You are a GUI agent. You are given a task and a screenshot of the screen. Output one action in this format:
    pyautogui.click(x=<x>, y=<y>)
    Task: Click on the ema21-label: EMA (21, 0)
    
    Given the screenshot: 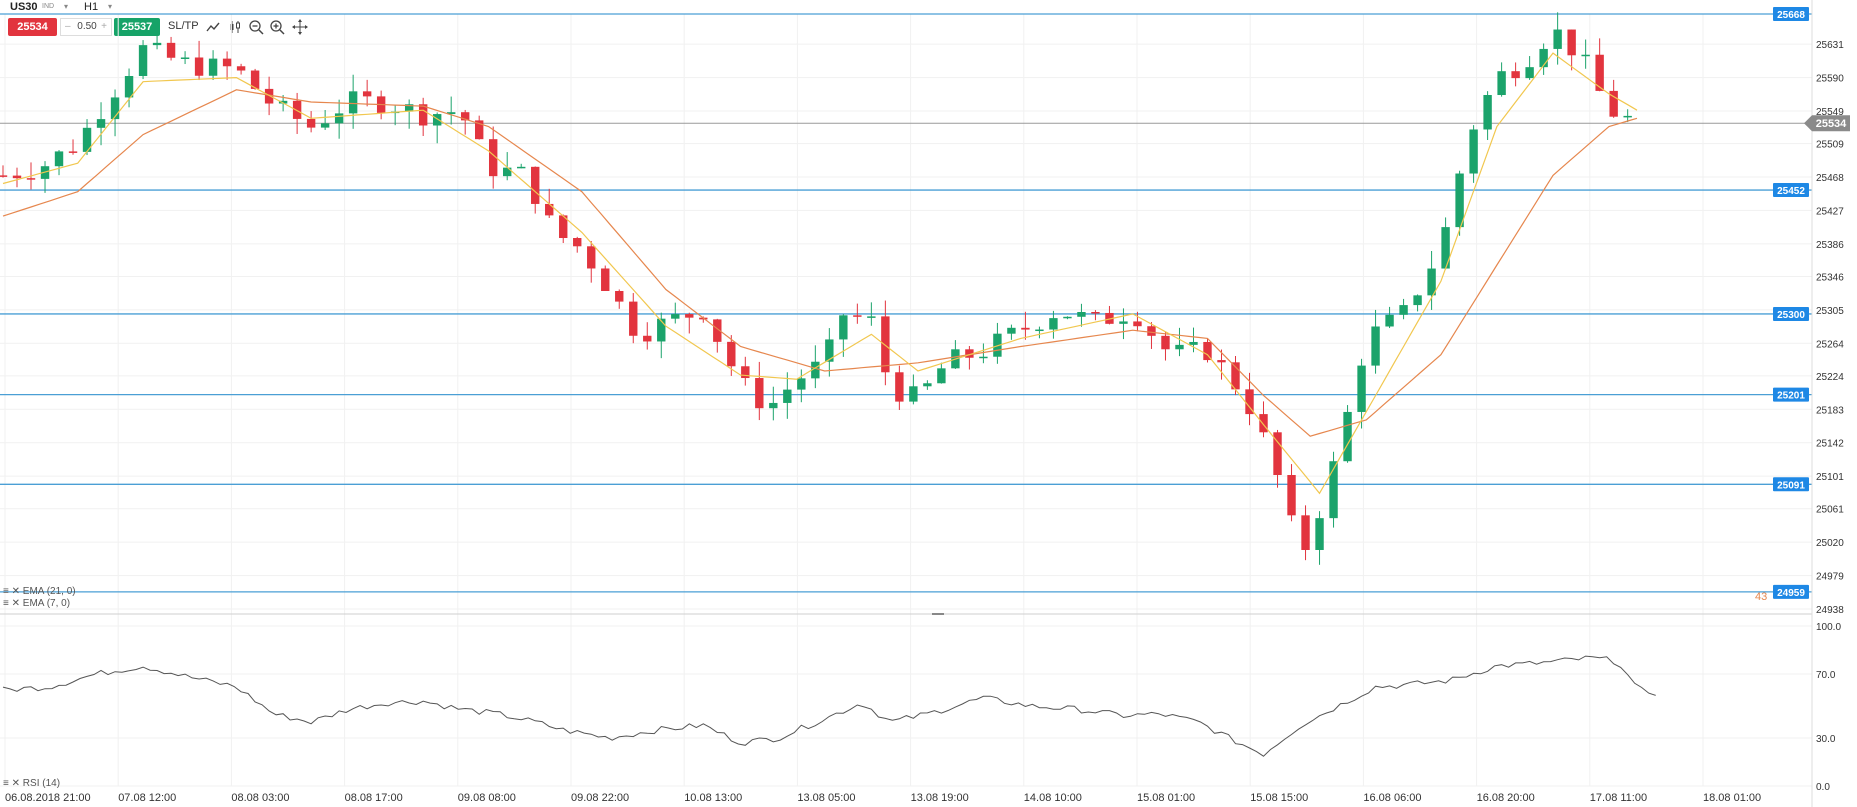 What is the action you would take?
    pyautogui.click(x=49, y=591)
    